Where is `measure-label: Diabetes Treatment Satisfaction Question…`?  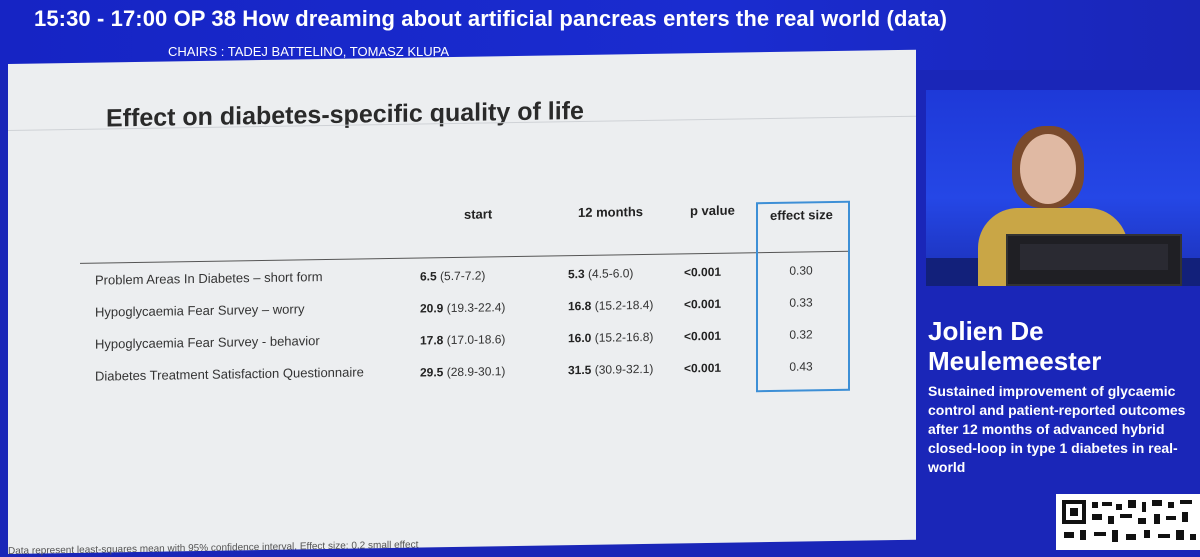 measure-label: Diabetes Treatment Satisfaction Question… is located at coordinates (229, 374).